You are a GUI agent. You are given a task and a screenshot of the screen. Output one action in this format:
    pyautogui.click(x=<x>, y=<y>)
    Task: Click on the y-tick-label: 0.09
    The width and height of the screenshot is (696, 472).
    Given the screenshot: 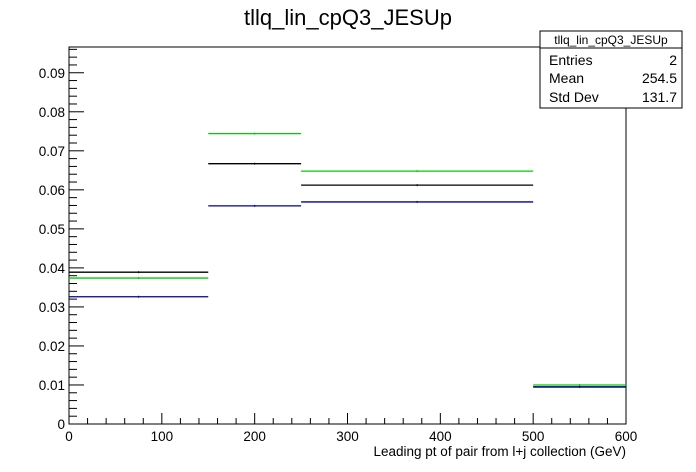 What is the action you would take?
    pyautogui.click(x=52, y=73)
    